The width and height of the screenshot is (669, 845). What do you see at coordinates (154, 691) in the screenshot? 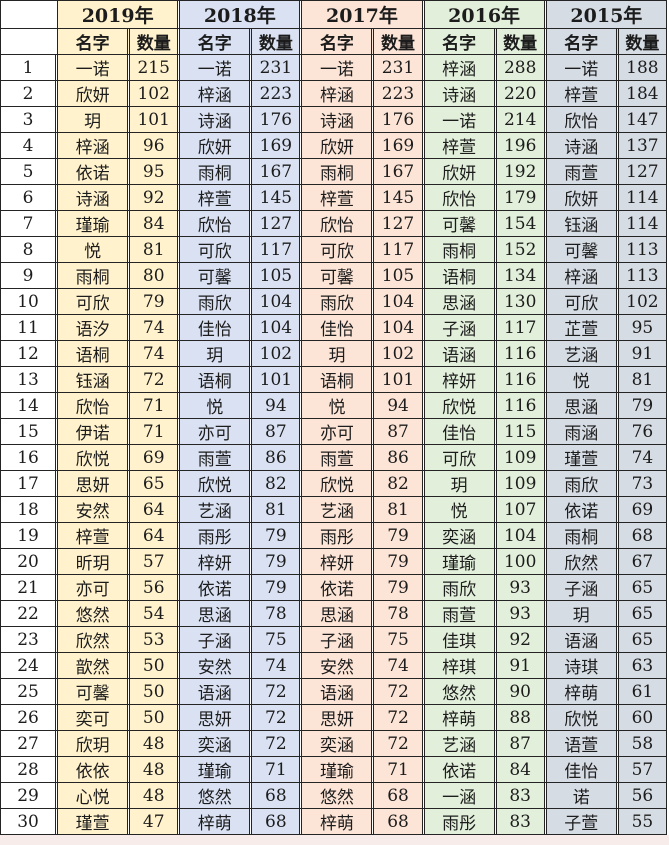
I see `count-cell: 50` at bounding box center [154, 691].